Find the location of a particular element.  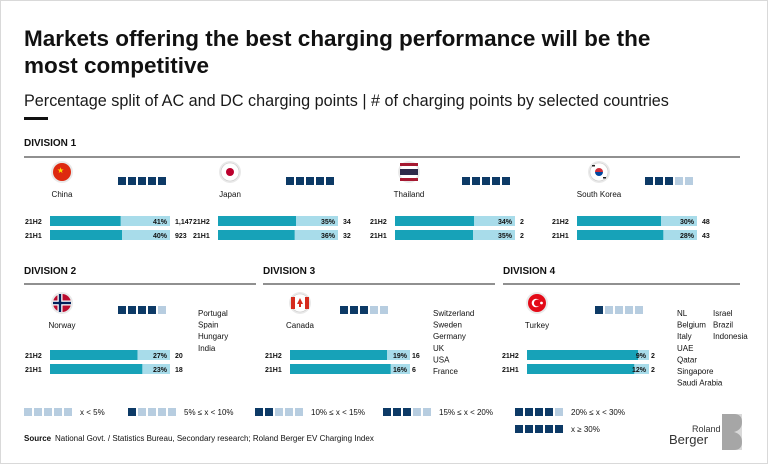

roland-berger-logo-mark is located at coordinates (732, 432).